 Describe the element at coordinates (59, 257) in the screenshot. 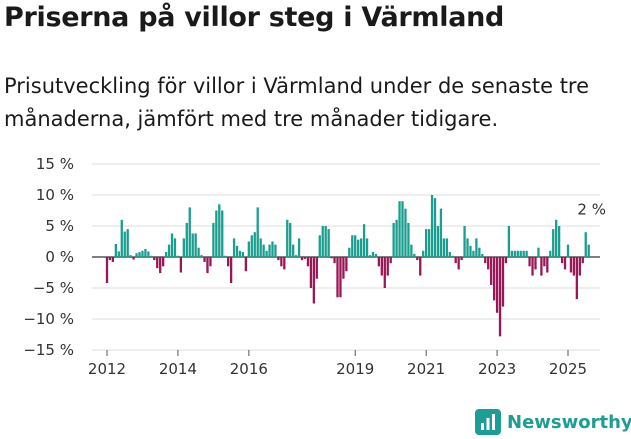

I see `y-tick-label: 0 %` at that location.